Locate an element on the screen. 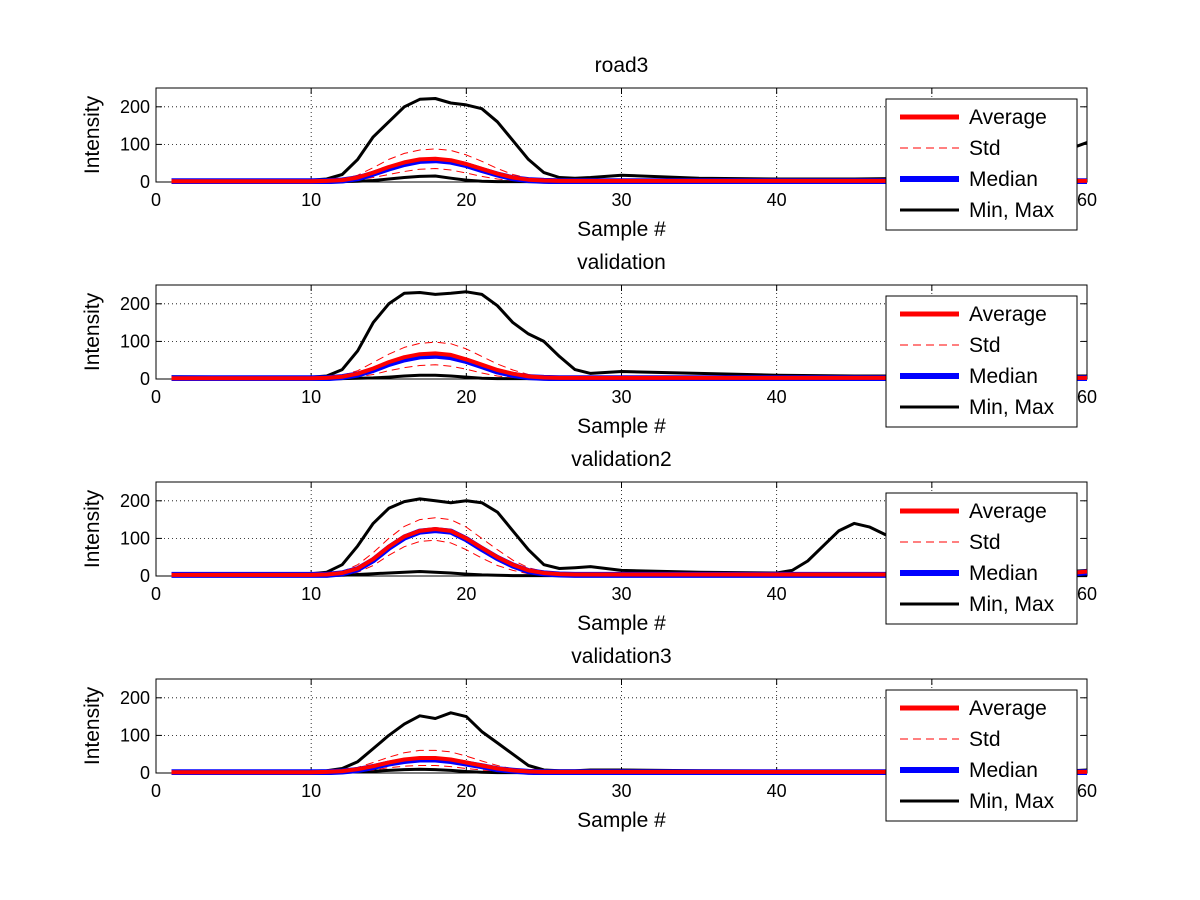  max-line is located at coordinates (629, 536).